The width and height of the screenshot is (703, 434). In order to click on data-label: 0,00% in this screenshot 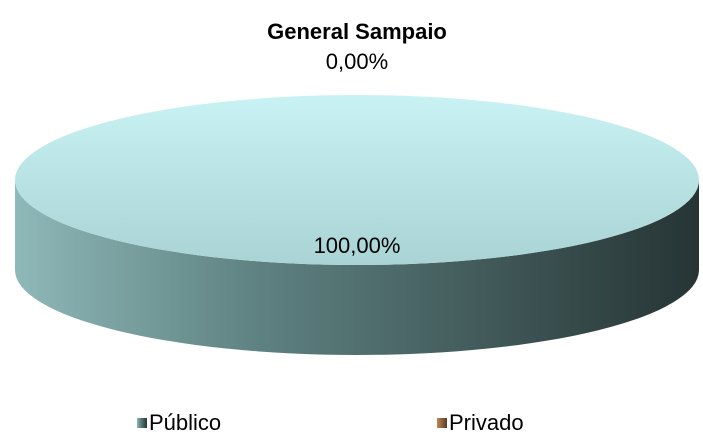, I will do `click(357, 61)`.